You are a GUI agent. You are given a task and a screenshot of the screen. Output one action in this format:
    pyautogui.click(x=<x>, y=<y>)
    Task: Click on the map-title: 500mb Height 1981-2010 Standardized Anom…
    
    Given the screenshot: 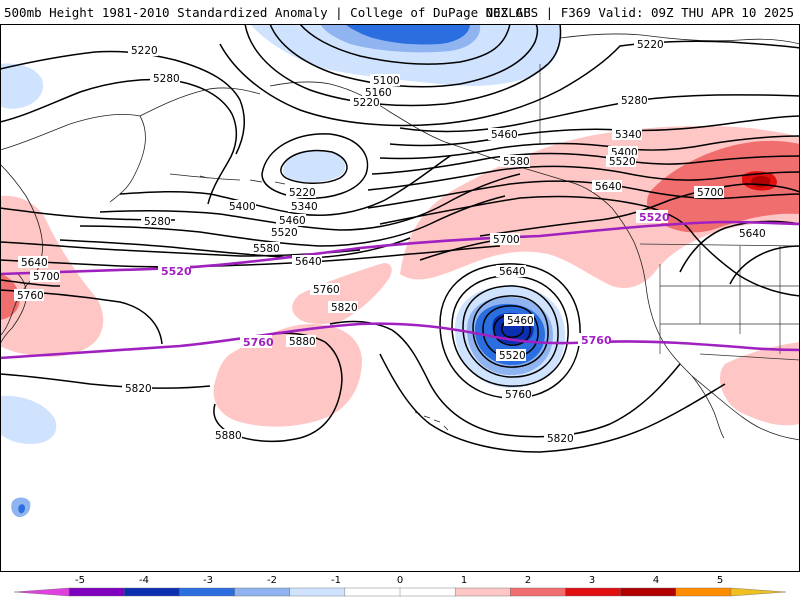 What is the action you would take?
    pyautogui.click(x=267, y=12)
    